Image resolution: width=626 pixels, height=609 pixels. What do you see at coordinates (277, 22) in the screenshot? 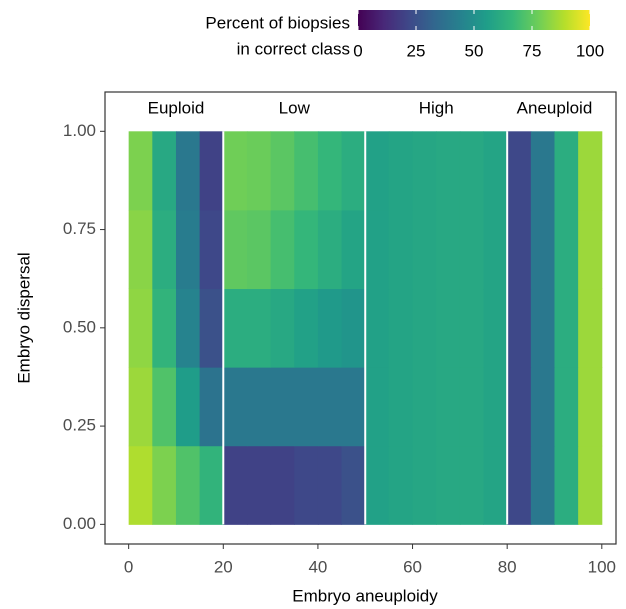
I see `colorbar-title: Percent of biopsies` at bounding box center [277, 22].